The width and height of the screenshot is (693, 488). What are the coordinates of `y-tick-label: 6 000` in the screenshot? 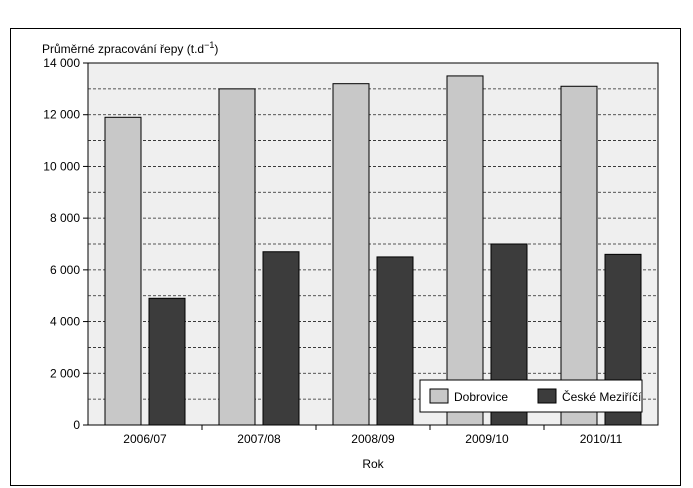 It's located at (65, 270).